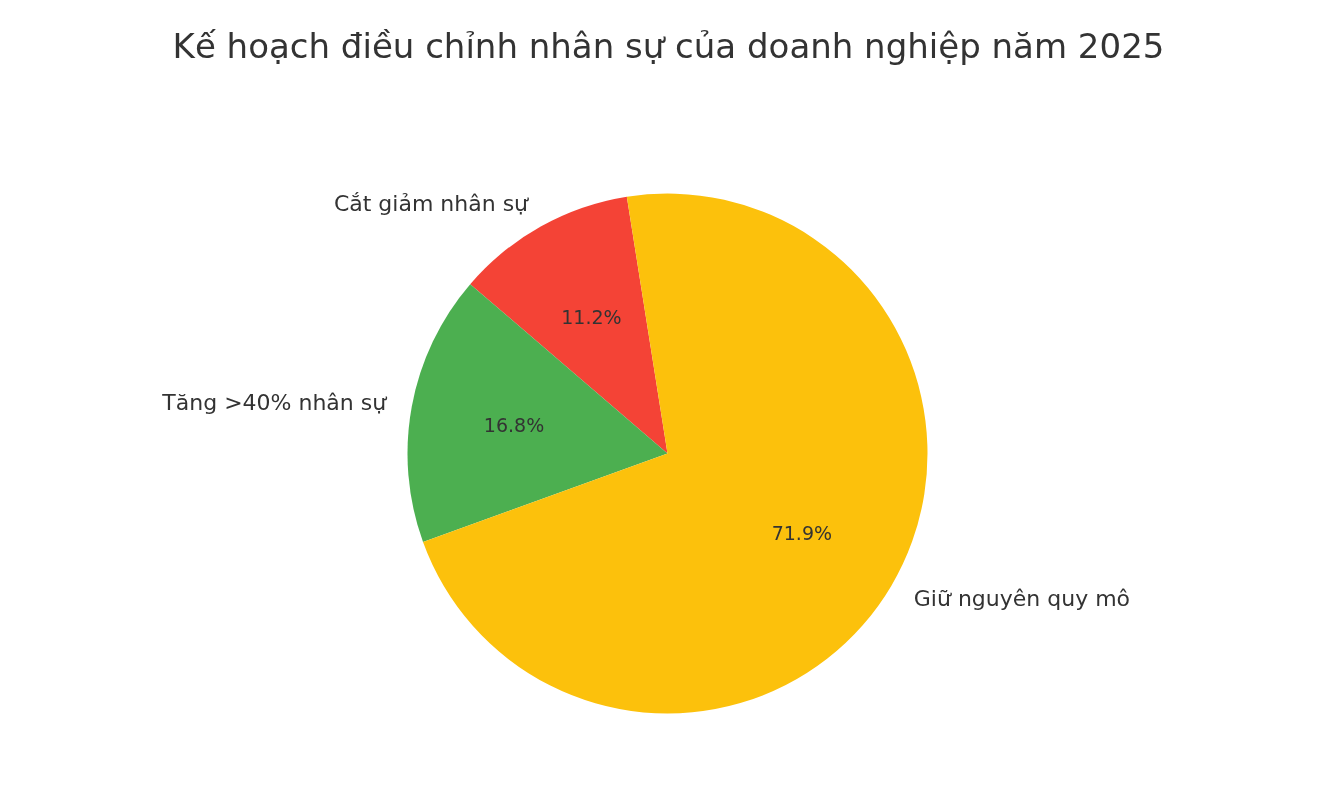  What do you see at coordinates (591, 317) in the screenshot?
I see `data-label: 11.2%` at bounding box center [591, 317].